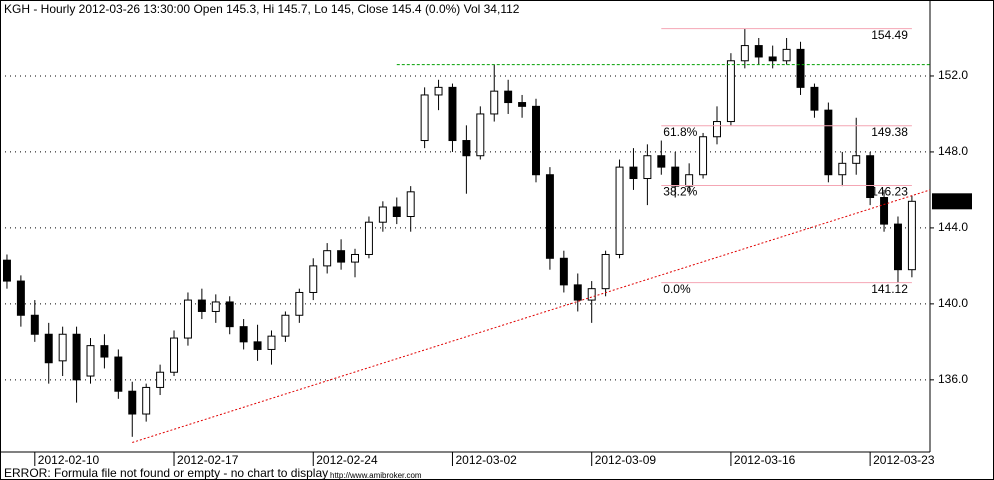 The height and width of the screenshot is (480, 994). Describe the element at coordinates (486, 460) in the screenshot. I see `x-tick-label: 2012-03-02` at that location.